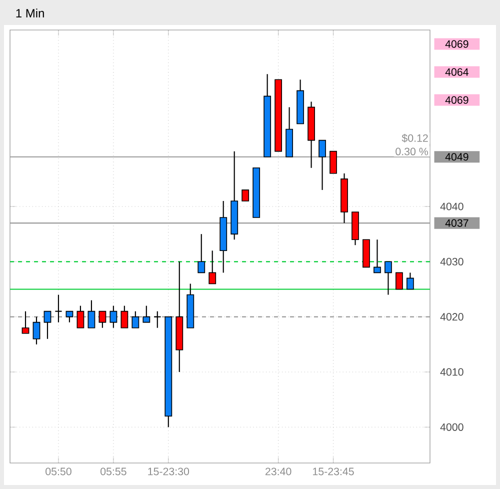 The width and height of the screenshot is (500, 489). I want to click on annotation: 0.30 %, so click(412, 152).